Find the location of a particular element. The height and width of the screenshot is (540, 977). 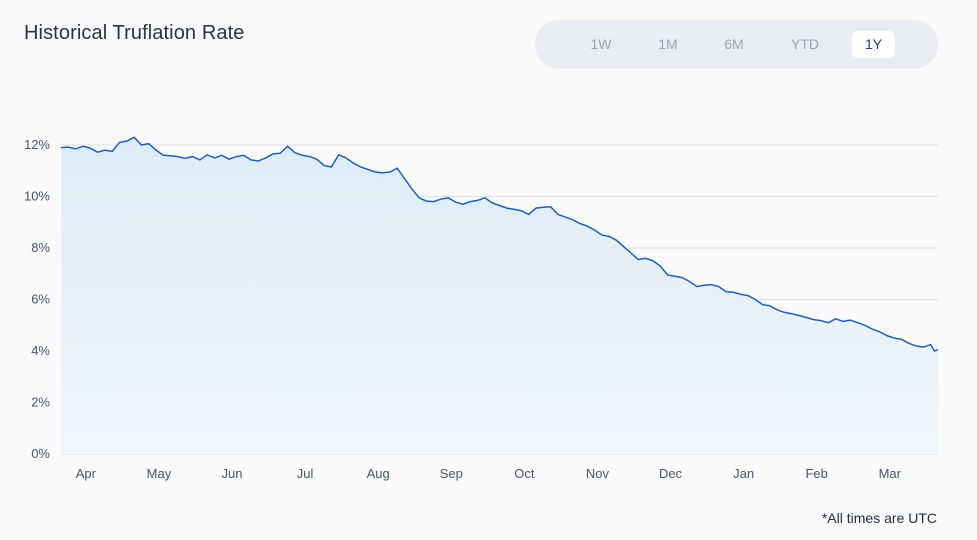

range-1w-button: 1W is located at coordinates (601, 44).